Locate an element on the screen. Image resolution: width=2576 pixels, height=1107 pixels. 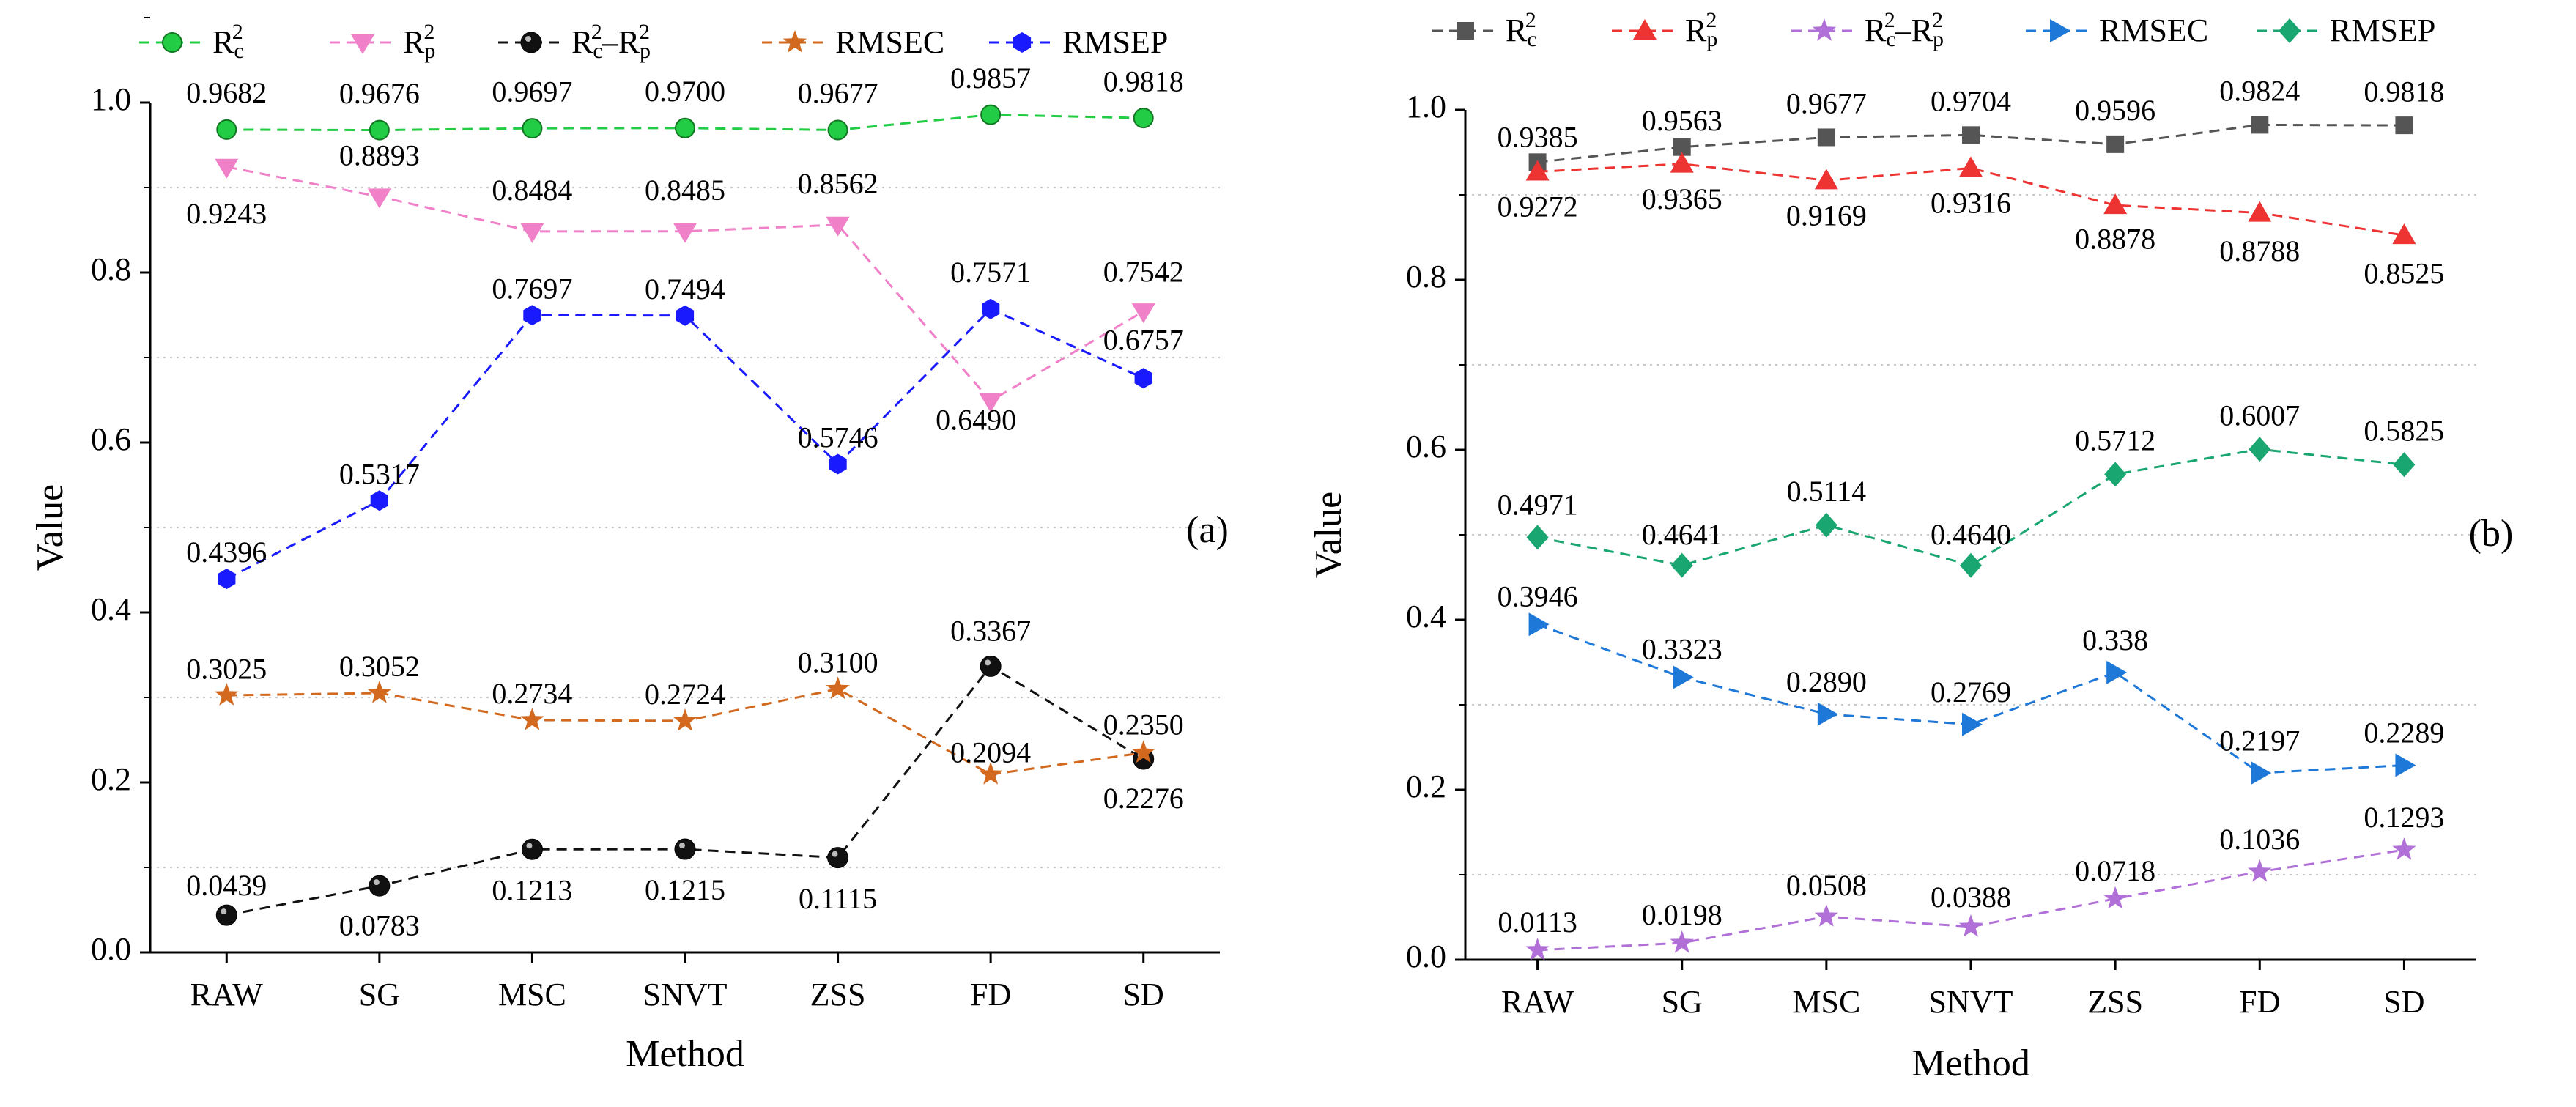
x-tick-label: SD is located at coordinates (2403, 1002).